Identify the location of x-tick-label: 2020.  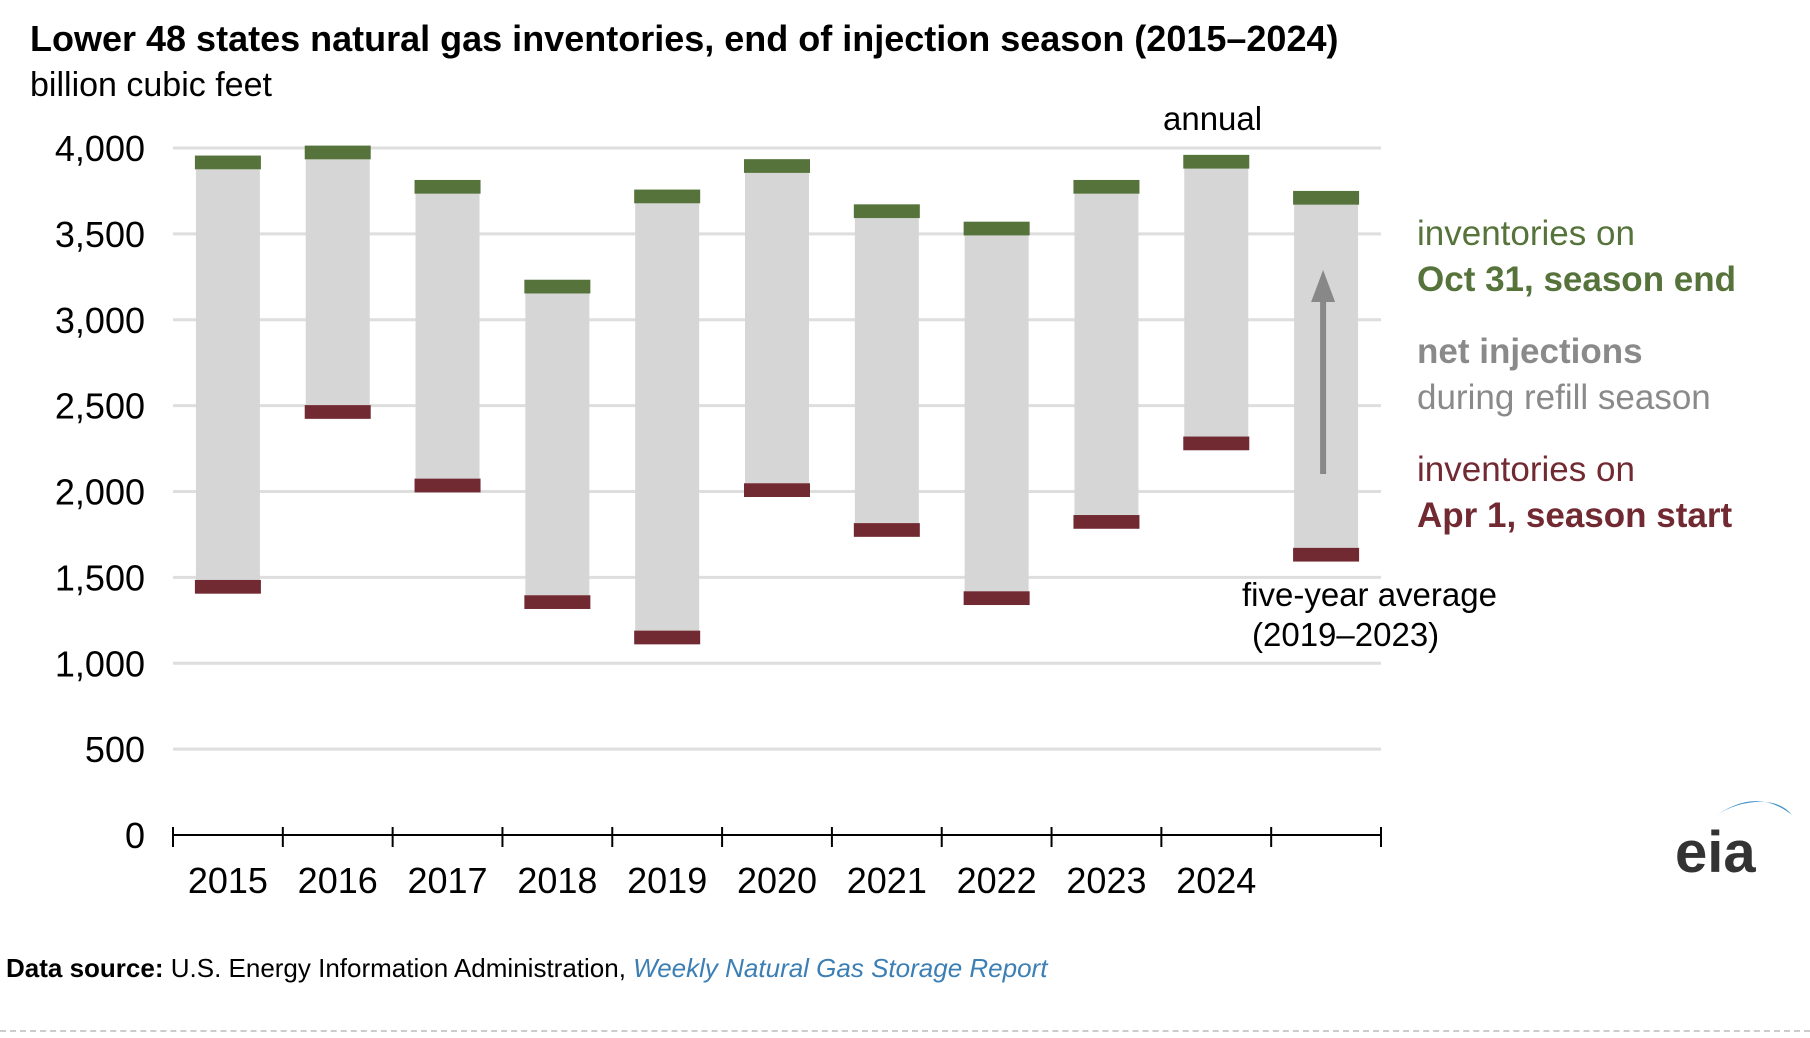
(777, 880).